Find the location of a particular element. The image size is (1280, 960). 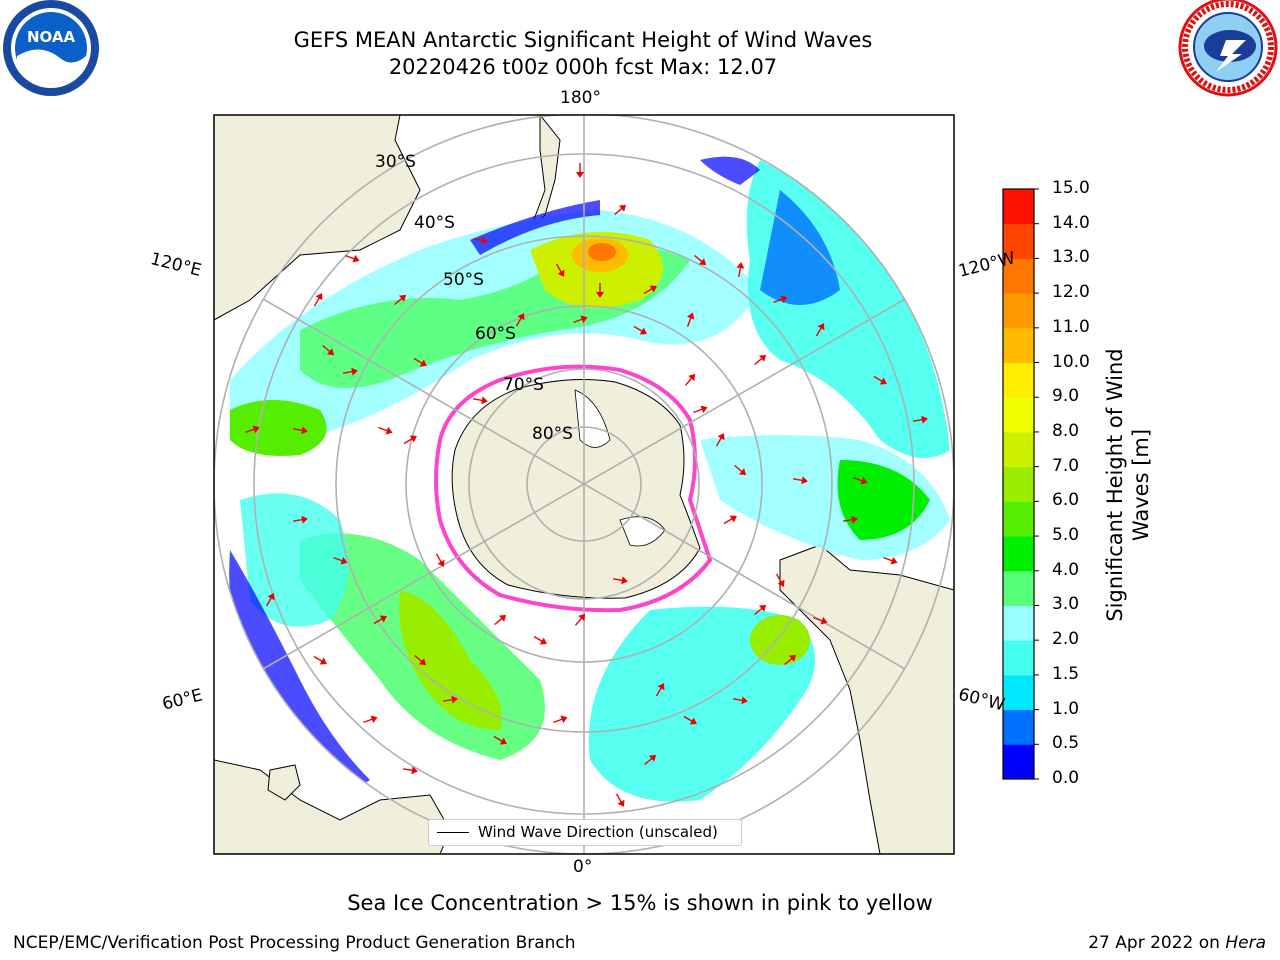

colorbar-tick-label: 8.0 is located at coordinates (1066, 430).